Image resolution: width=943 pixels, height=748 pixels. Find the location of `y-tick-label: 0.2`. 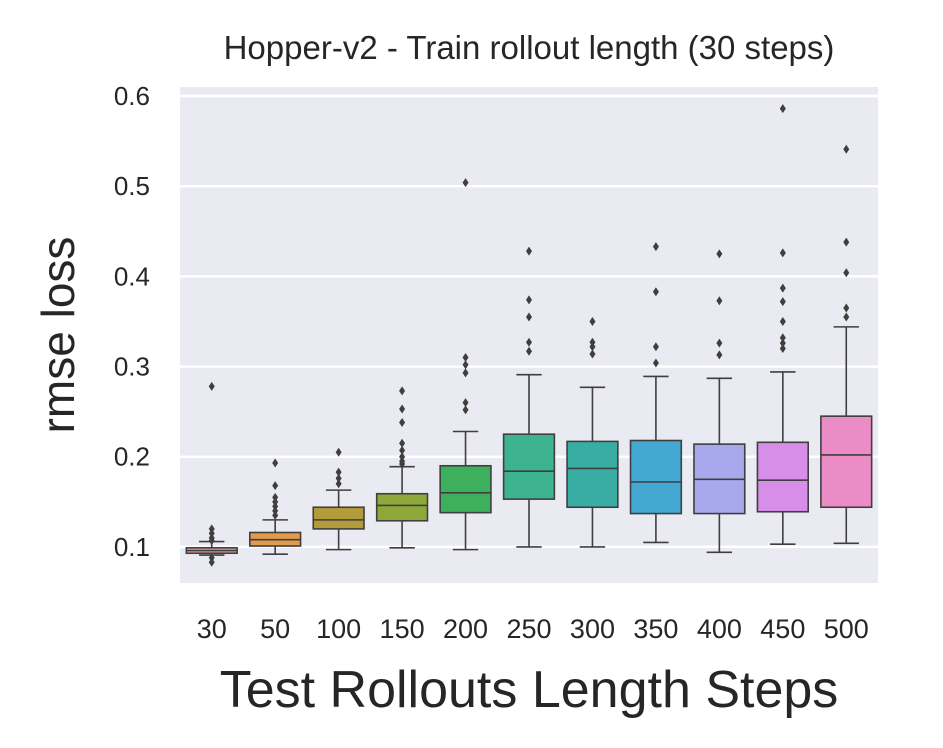

y-tick-label: 0.2 is located at coordinates (132, 457).